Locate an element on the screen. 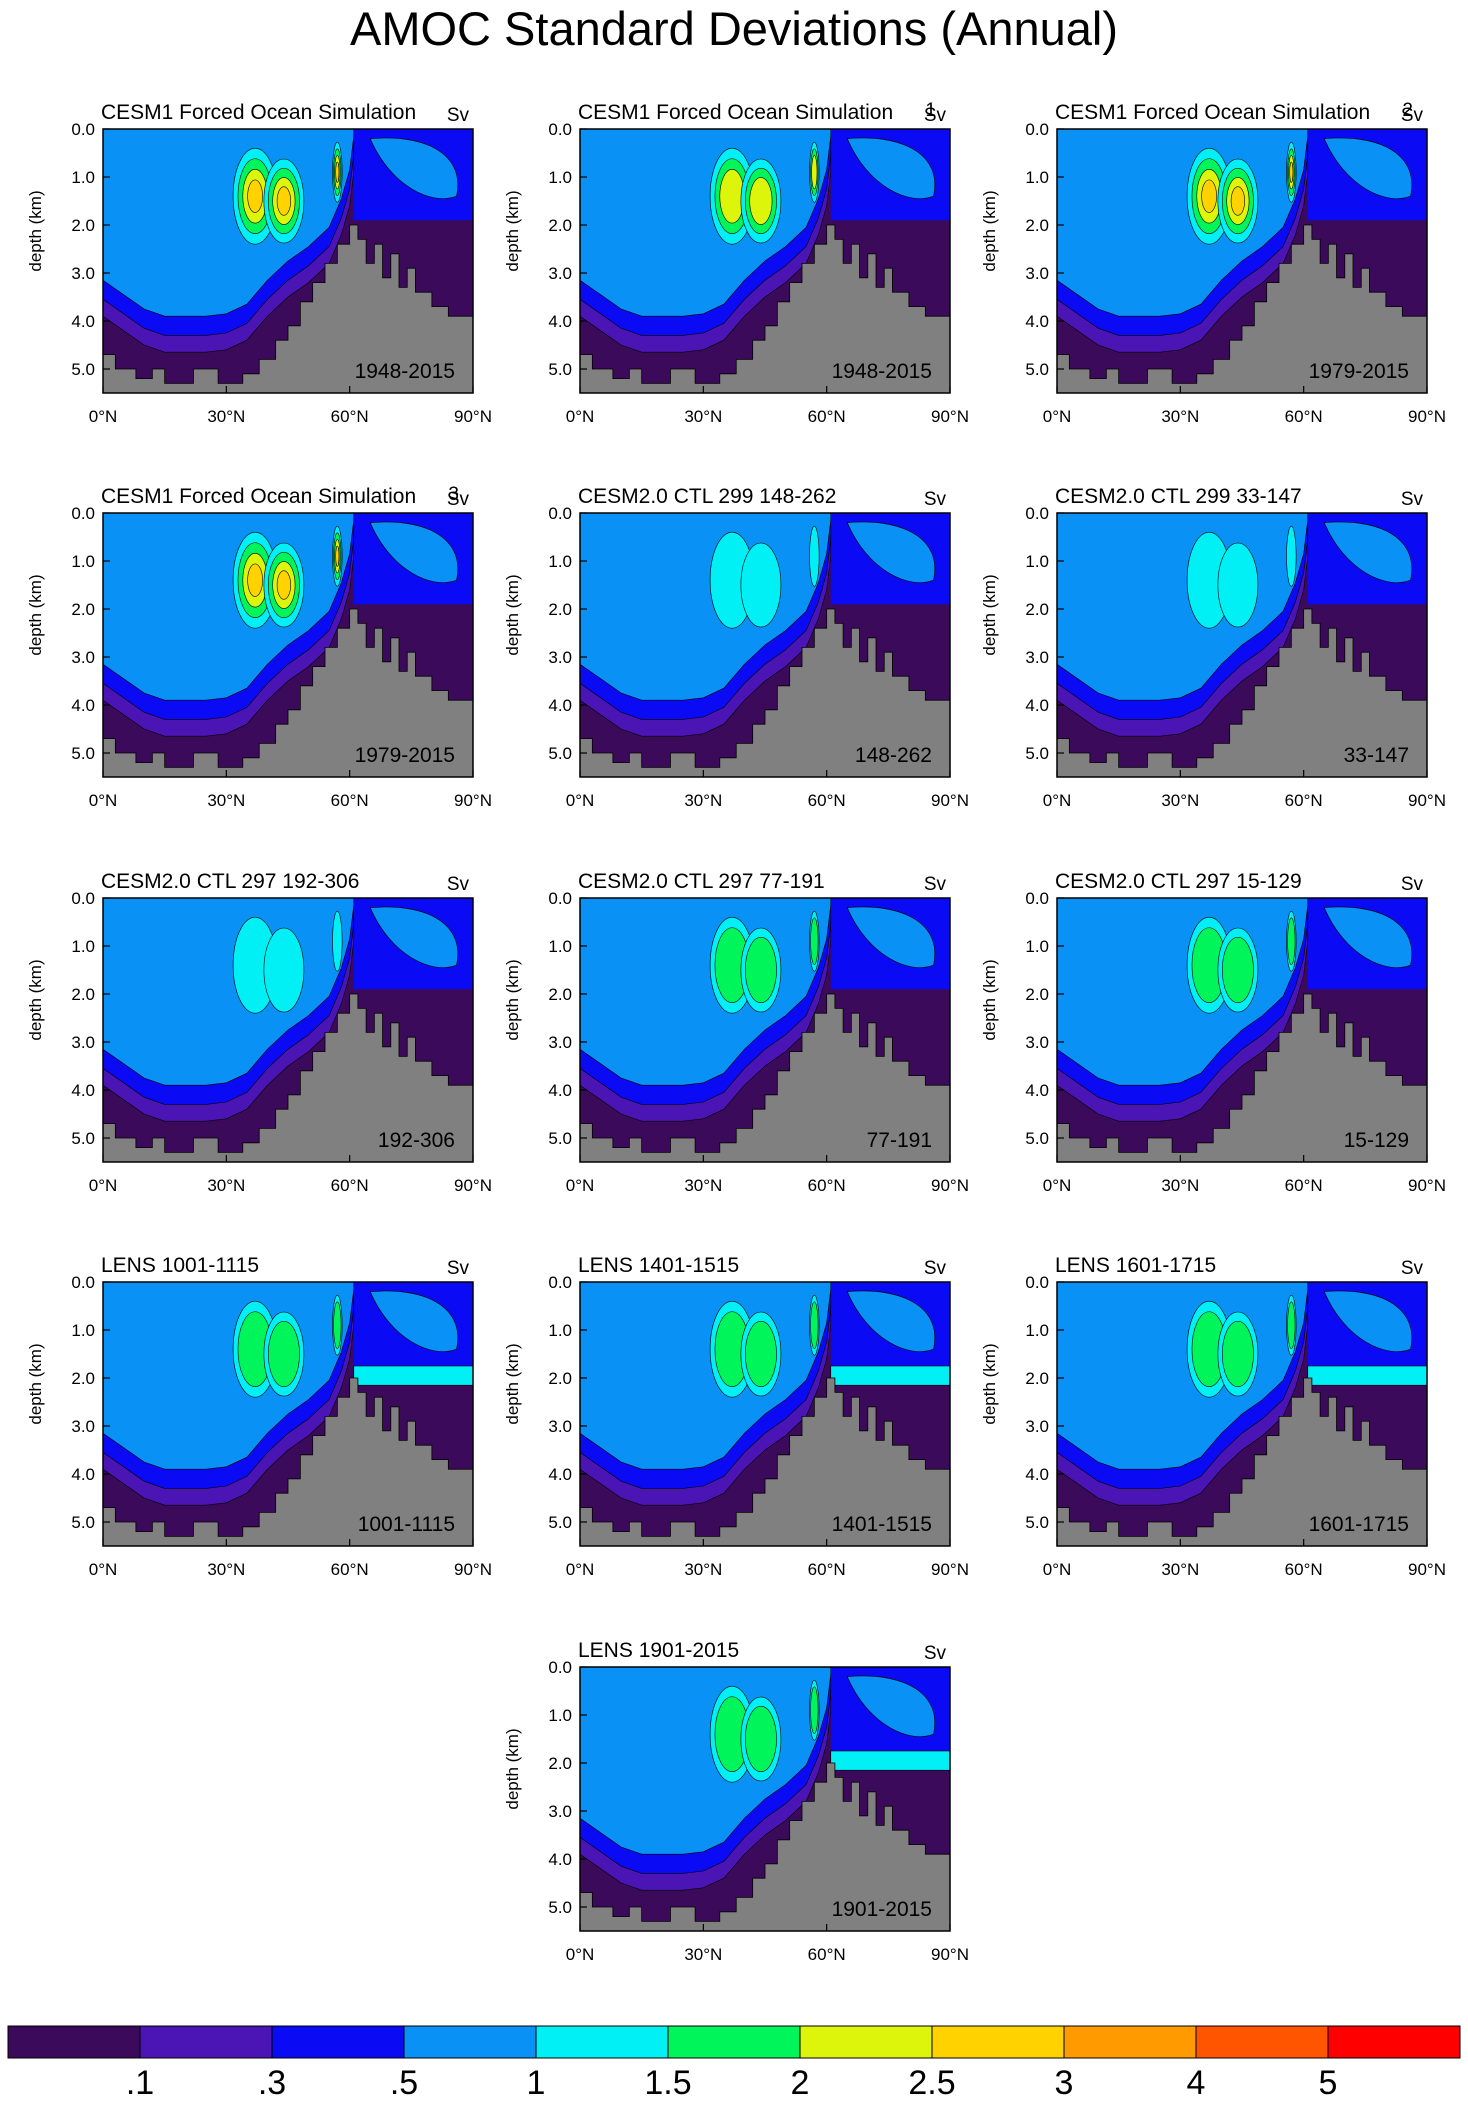 The height and width of the screenshot is (2111, 1468). panel-title: CESM2.0 CTL 297 77-191 is located at coordinates (701, 881).